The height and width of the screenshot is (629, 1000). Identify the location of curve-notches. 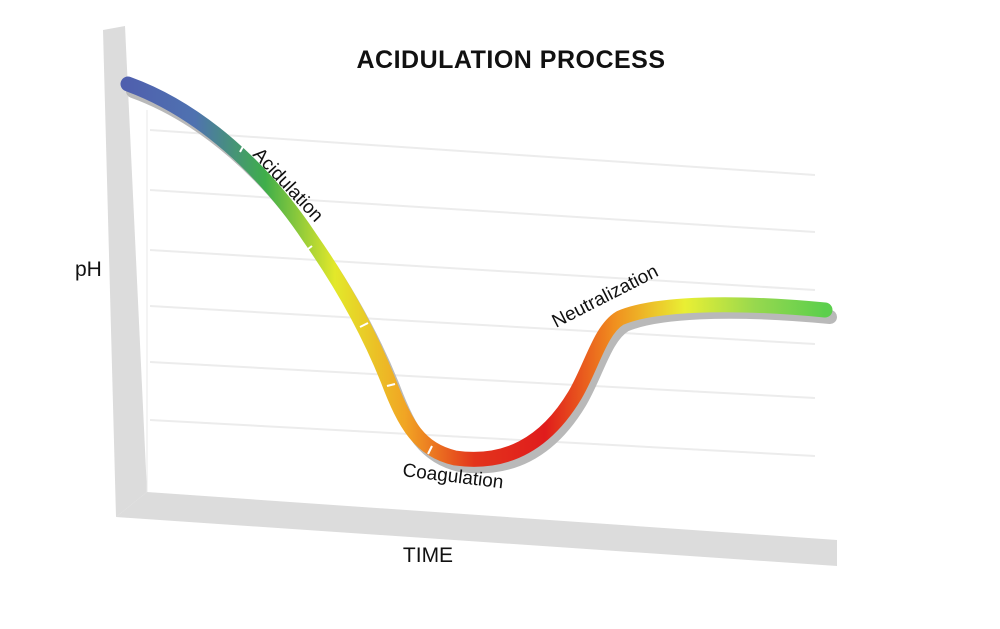
(336, 298).